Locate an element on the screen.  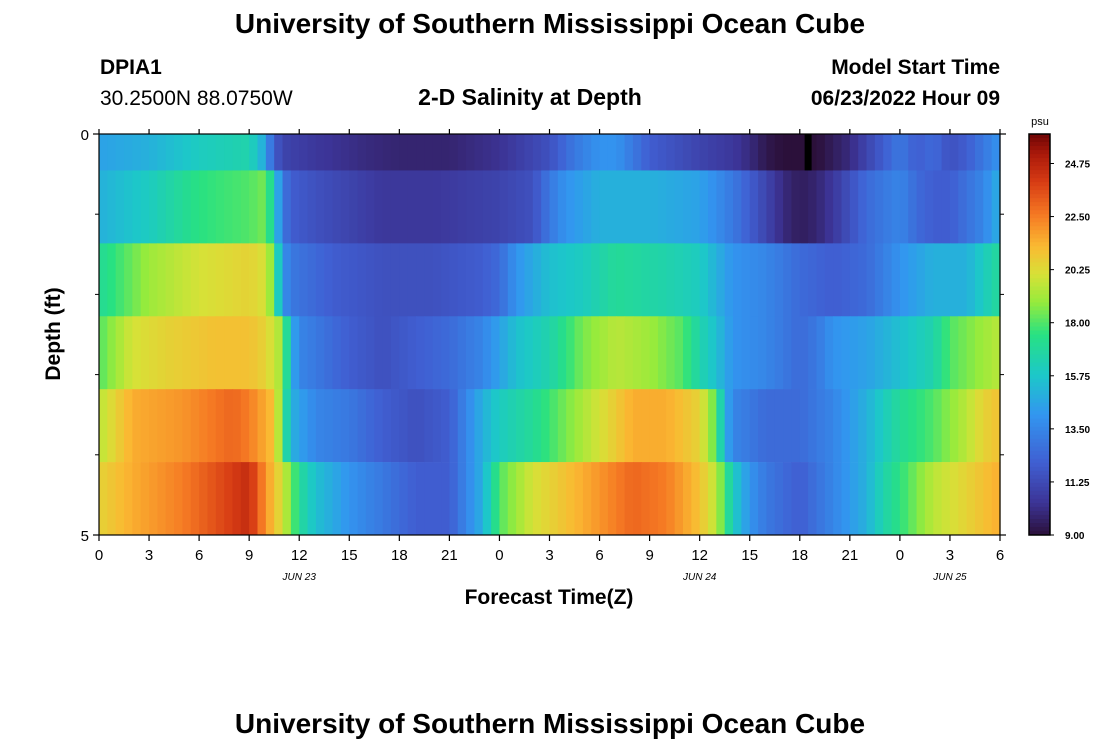
x-tick-label: 3 is located at coordinates (549, 555).